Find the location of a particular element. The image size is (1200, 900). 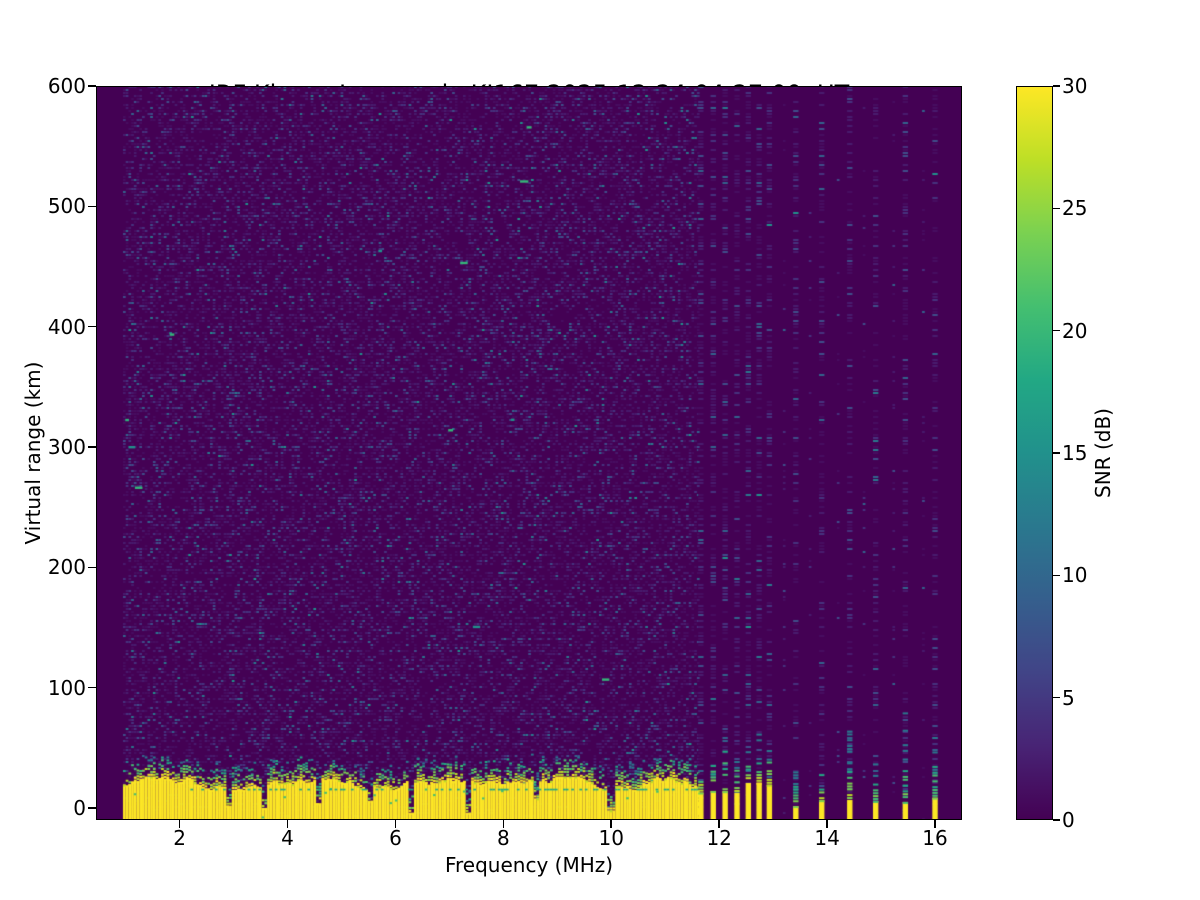

colorbar-tick-label: 15 is located at coordinates (1075, 453).